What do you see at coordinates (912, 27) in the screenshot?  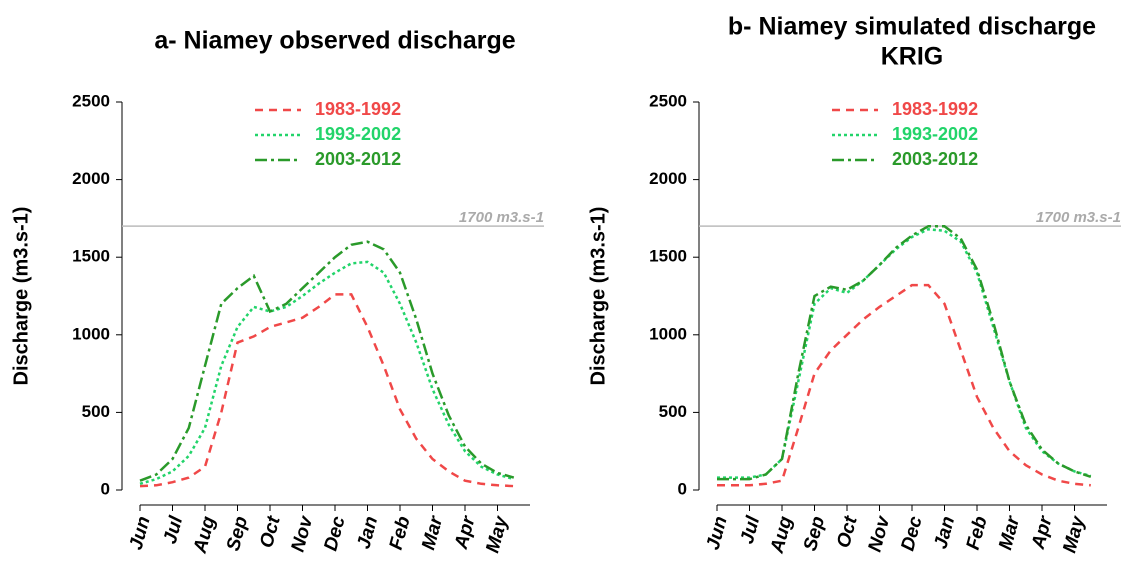 I see `chart-title: b- Niamey simulated discharge` at bounding box center [912, 27].